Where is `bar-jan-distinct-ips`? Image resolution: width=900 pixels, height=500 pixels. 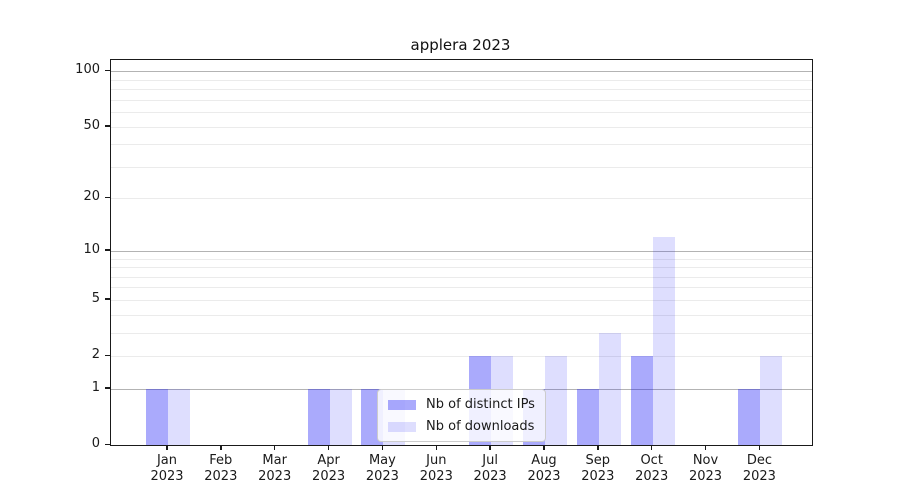 bar-jan-distinct-ips is located at coordinates (157, 416).